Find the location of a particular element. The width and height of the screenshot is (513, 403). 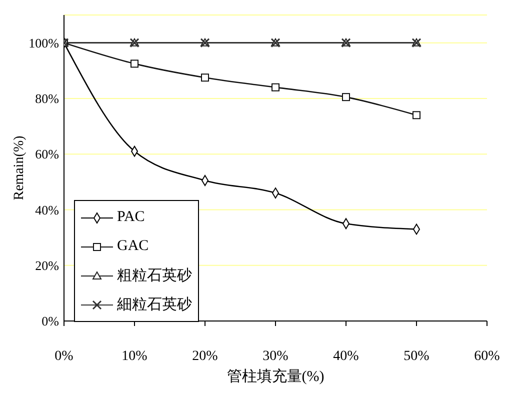

x-tick-label: 60% is located at coordinates (487, 356).